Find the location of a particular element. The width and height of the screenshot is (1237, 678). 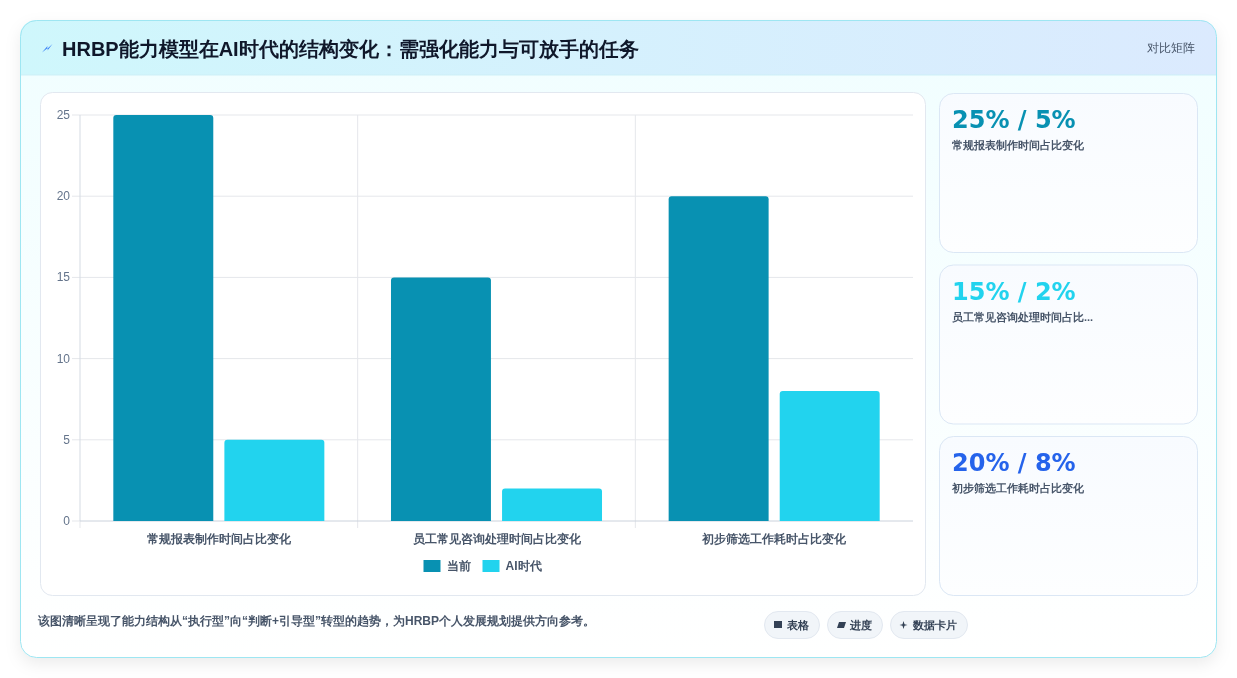

y-tick-label: 15 is located at coordinates (63, 277).